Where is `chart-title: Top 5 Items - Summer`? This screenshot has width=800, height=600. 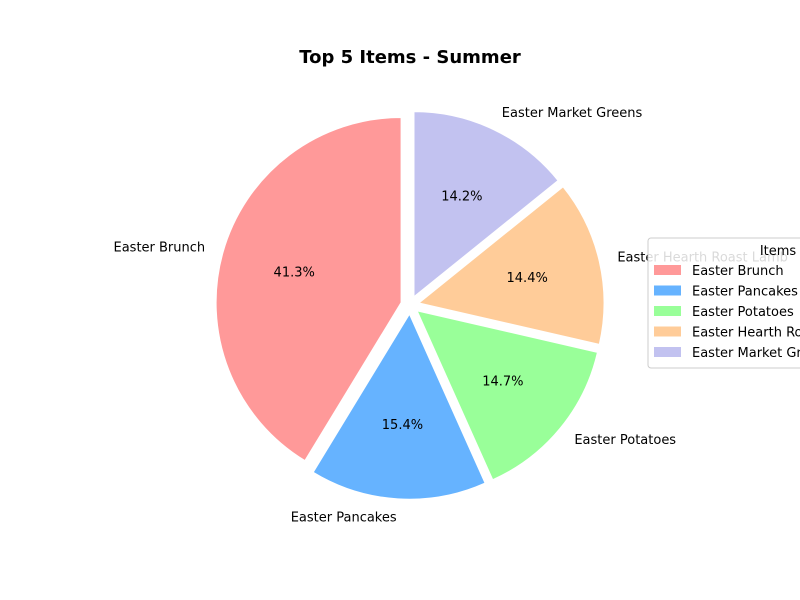
chart-title: Top 5 Items - Summer is located at coordinates (410, 57).